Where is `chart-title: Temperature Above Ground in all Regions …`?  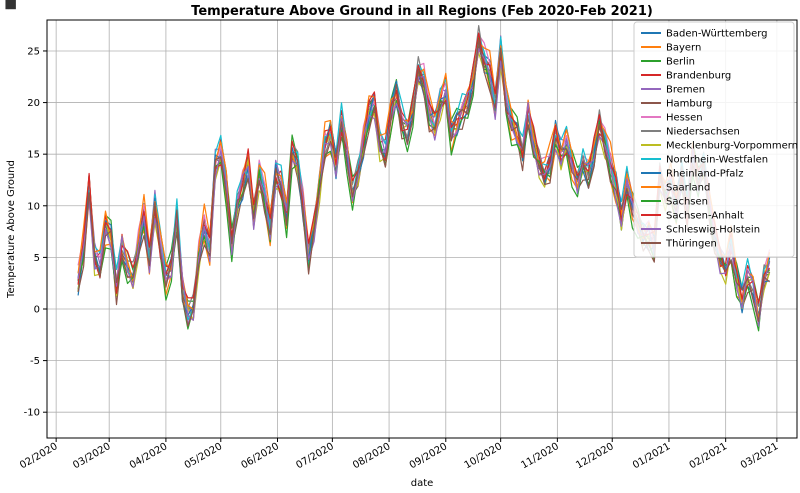 chart-title: Temperature Above Ground in all Regions … is located at coordinates (422, 11).